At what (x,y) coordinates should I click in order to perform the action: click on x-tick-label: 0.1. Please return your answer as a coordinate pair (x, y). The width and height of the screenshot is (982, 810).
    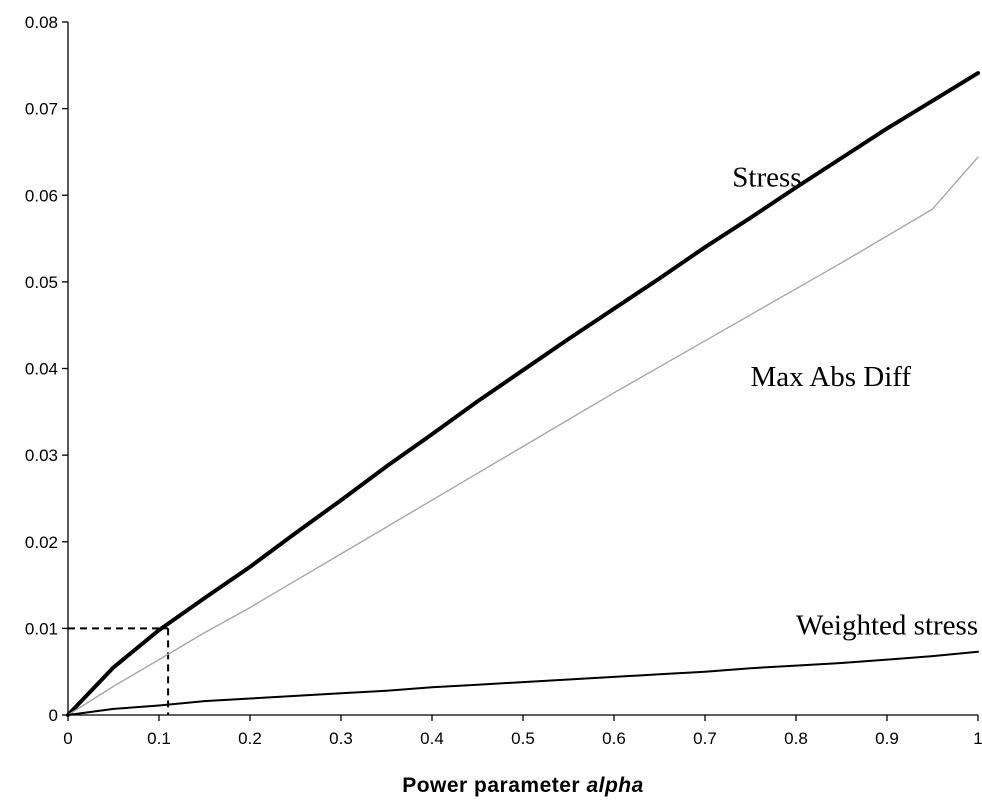
    Looking at the image, I should click on (159, 738).